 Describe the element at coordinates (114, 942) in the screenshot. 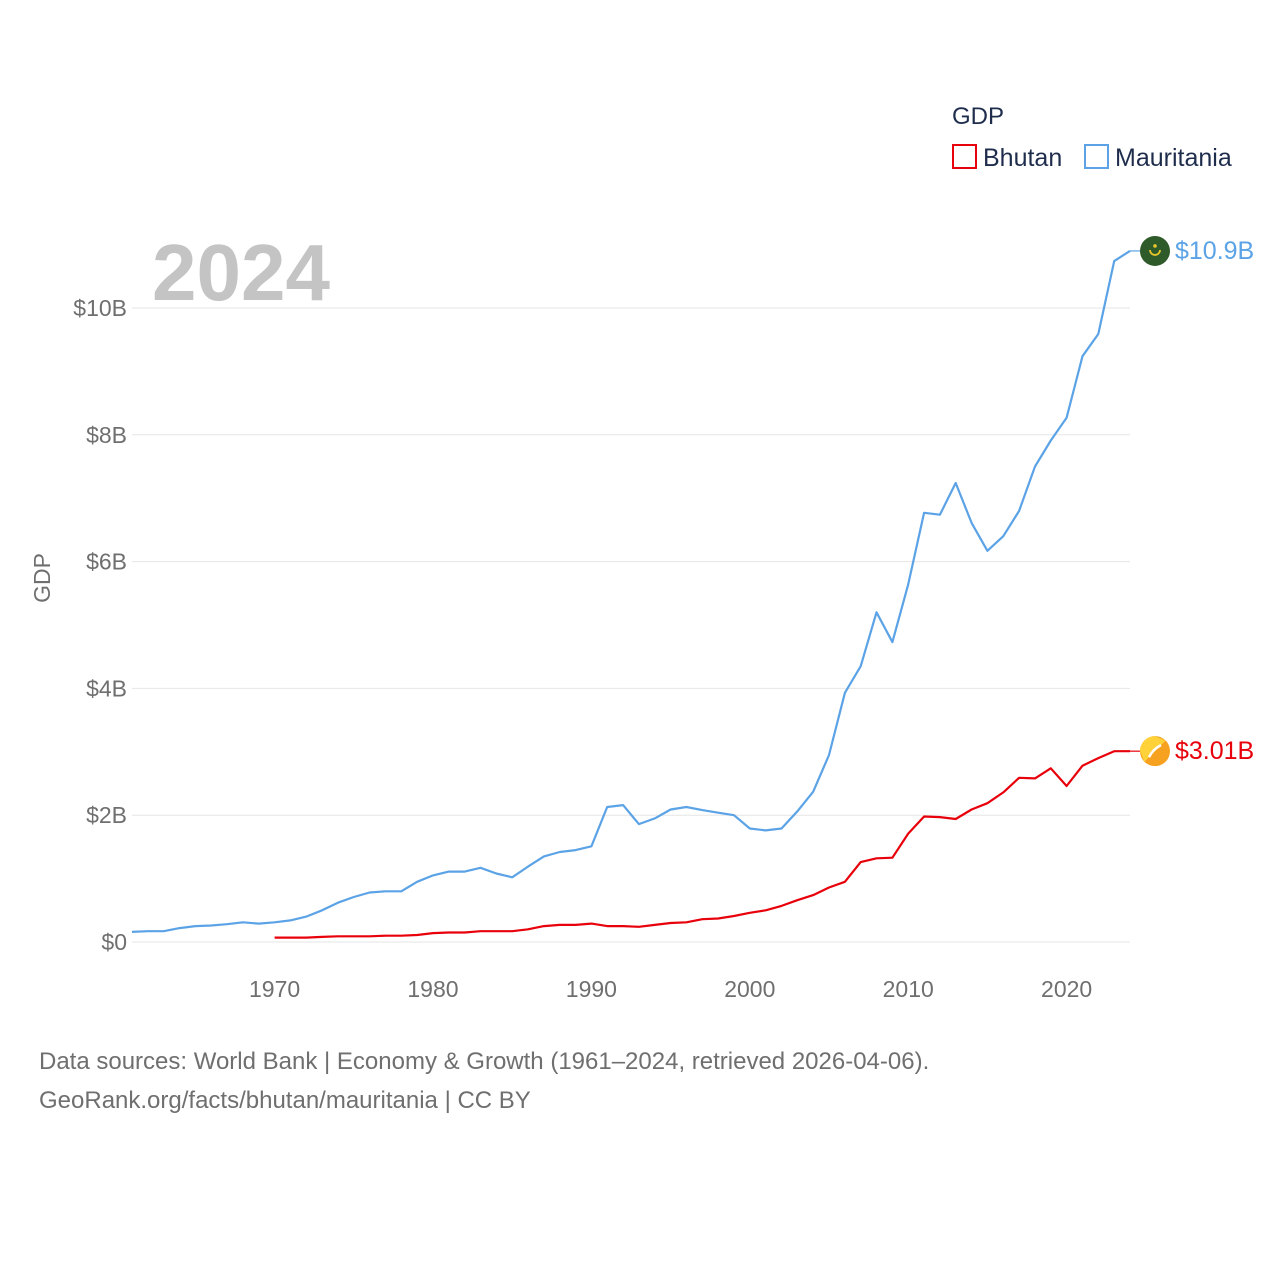

I see `y-tick-label: $0` at that location.